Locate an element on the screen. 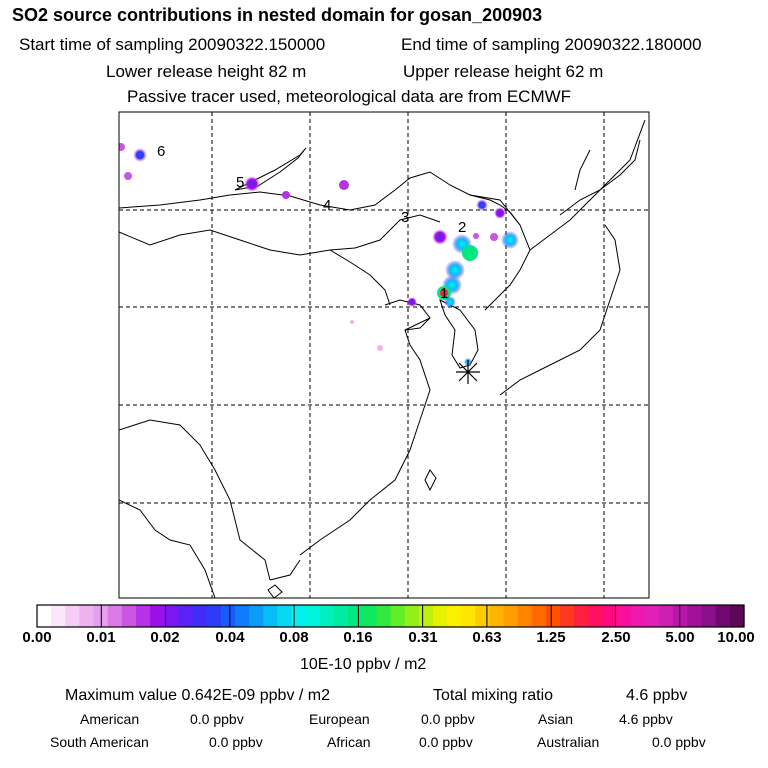  tick-label: 0.04 is located at coordinates (230, 637).